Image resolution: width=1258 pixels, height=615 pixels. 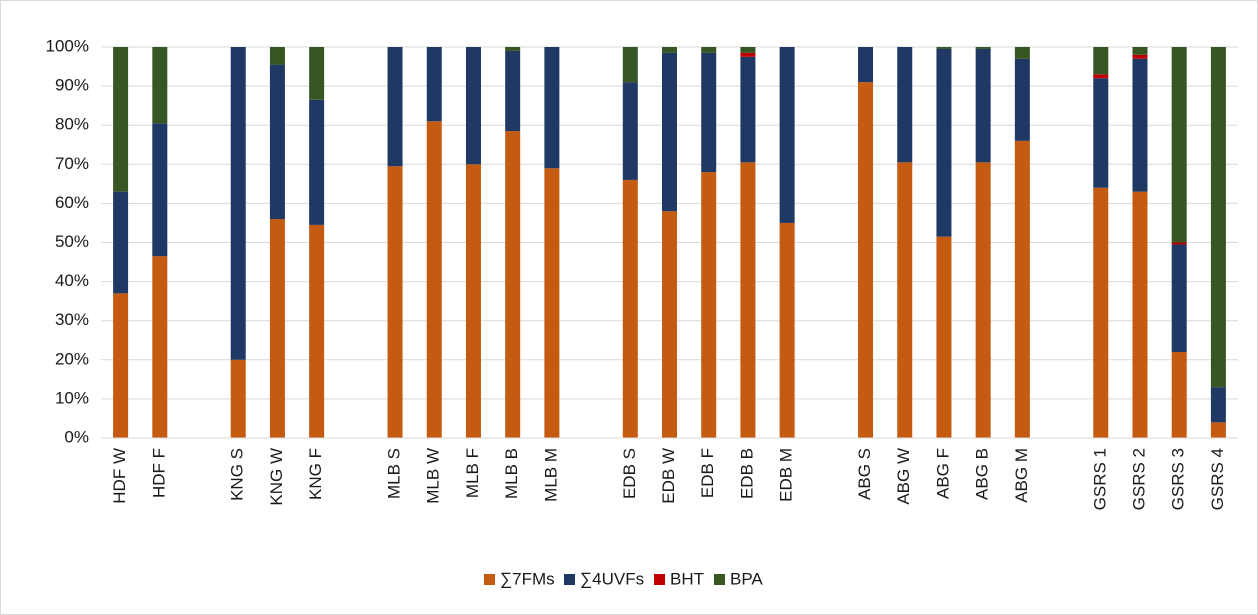 What do you see at coordinates (511, 473) in the screenshot?
I see `x-tick-label: MLB B` at bounding box center [511, 473].